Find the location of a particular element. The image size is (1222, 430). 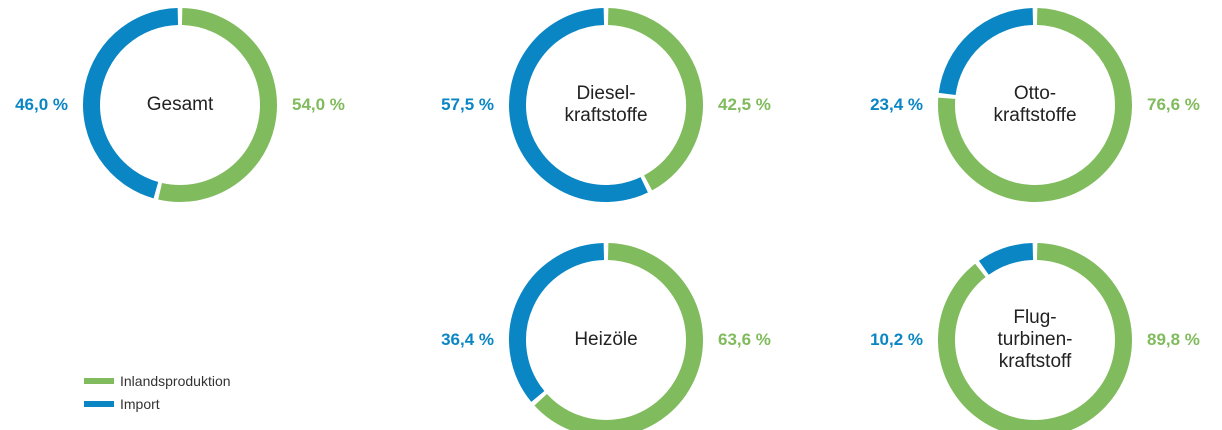

legend-label: Import is located at coordinates (140, 404).